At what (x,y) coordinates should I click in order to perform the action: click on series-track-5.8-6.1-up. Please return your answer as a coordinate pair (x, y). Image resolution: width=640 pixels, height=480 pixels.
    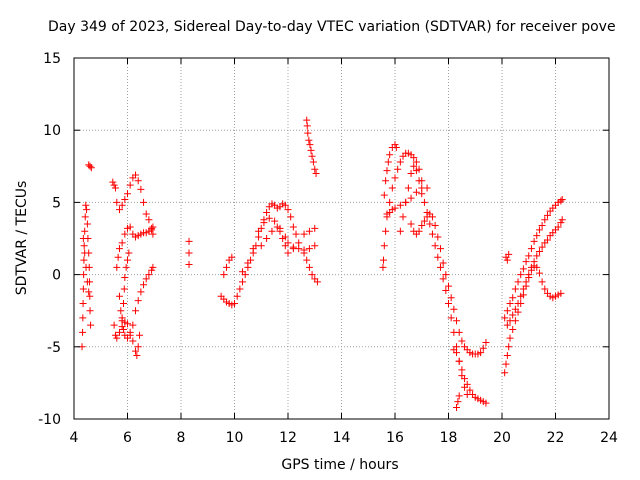
    Looking at the image, I should click on (125, 285).